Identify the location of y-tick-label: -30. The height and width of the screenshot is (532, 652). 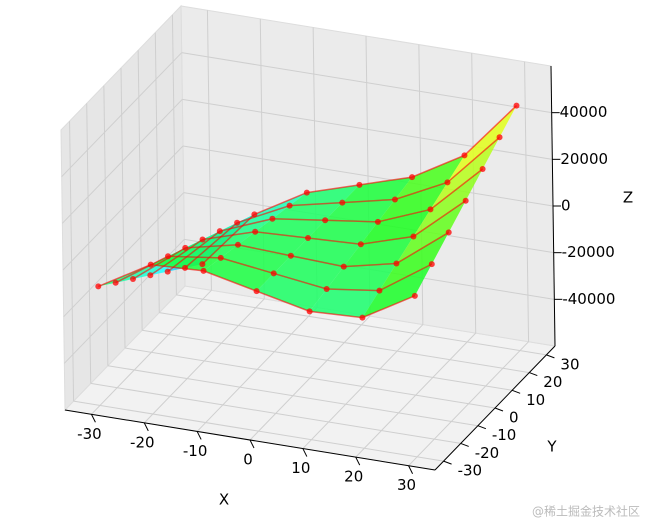
(470, 471).